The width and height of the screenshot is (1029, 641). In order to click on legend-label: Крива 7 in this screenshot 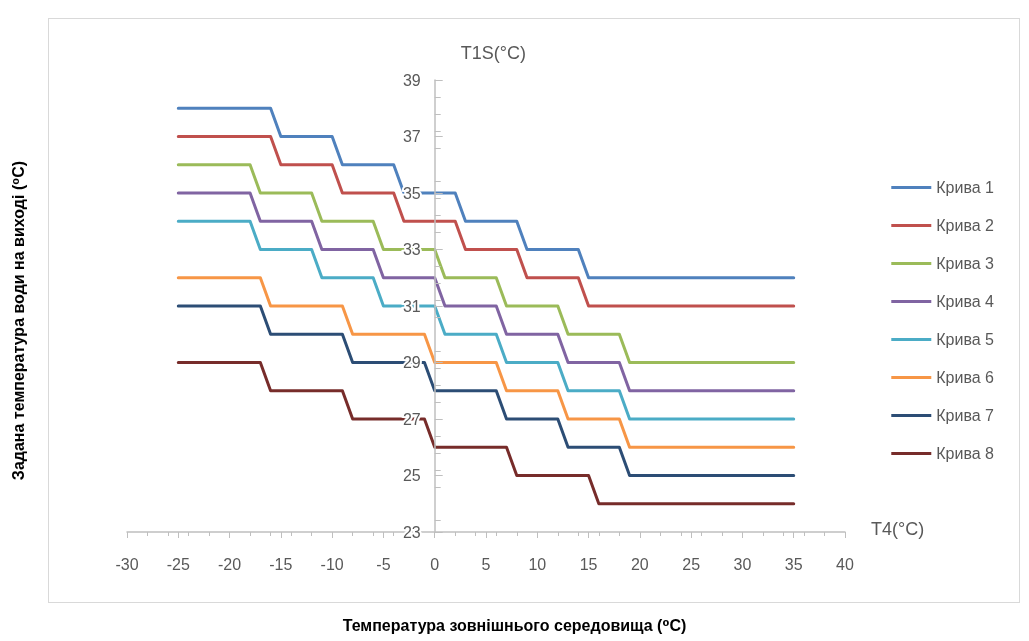, I will do `click(965, 415)`.